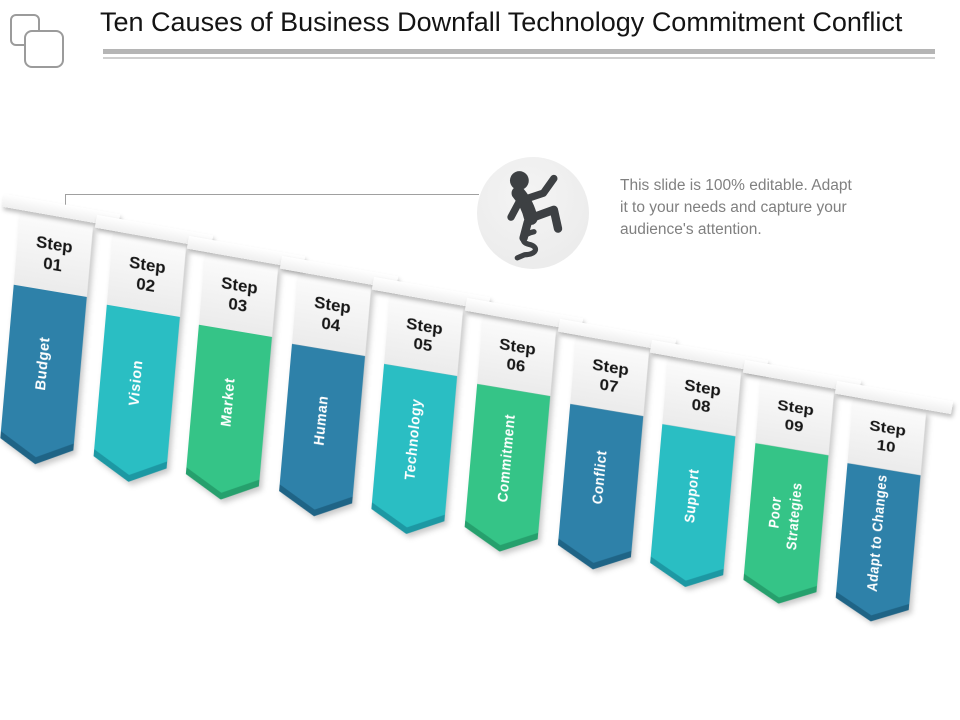  I want to click on banner-sheet: Step 04 Human, so click(324, 399).